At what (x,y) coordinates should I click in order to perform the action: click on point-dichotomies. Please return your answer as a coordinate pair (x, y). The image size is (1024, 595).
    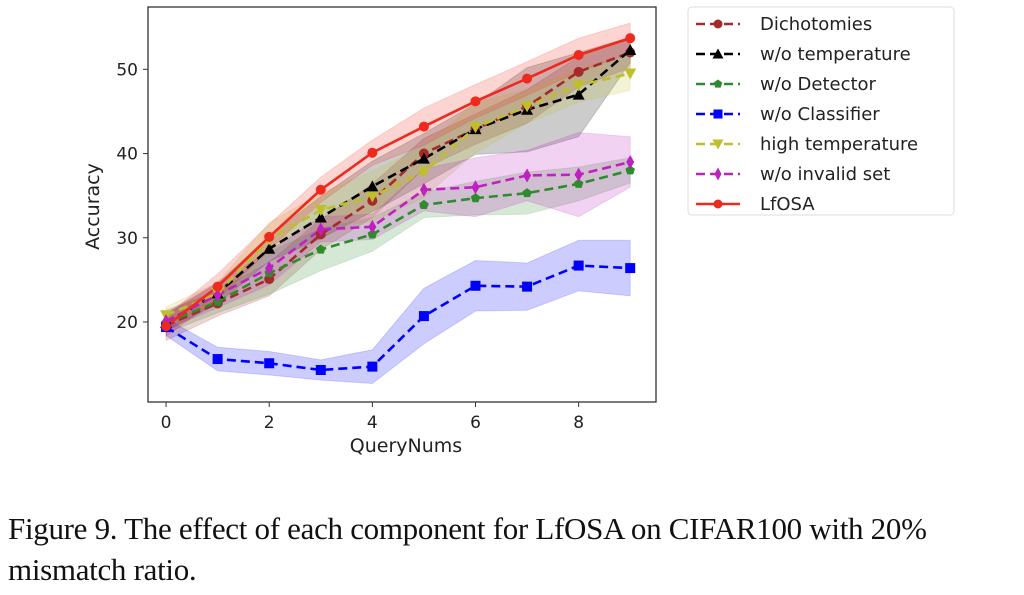
    Looking at the image, I should click on (578, 71).